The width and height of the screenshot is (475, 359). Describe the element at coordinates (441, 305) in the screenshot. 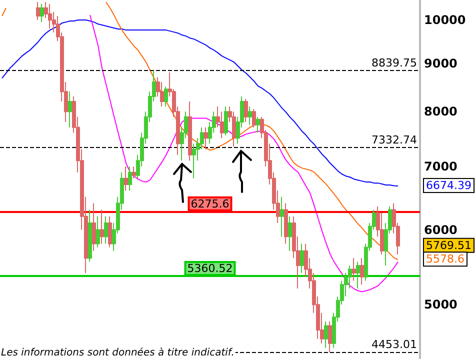

I see `y-tick-label: 5000` at that location.